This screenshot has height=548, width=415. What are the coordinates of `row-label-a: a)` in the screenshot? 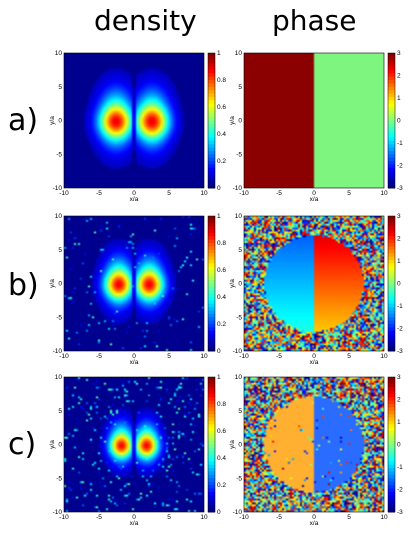 It's located at (23, 120).